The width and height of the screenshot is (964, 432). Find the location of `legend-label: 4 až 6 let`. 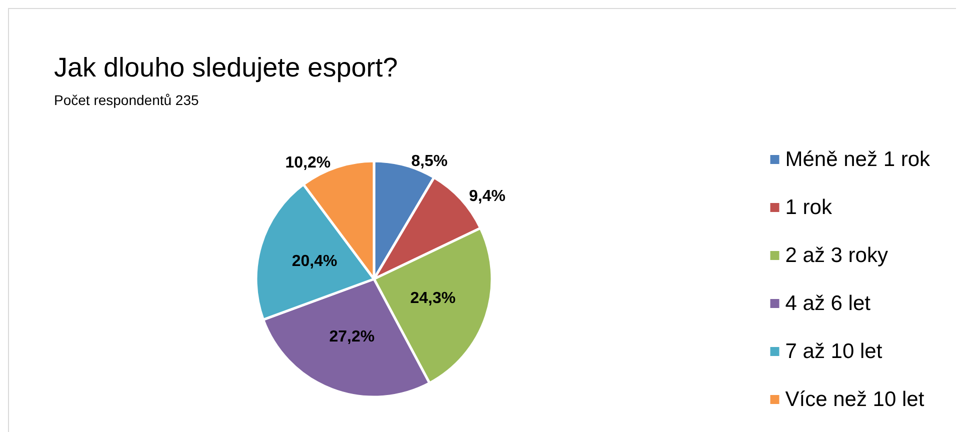

legend-label: 4 až 6 let is located at coordinates (828, 303).